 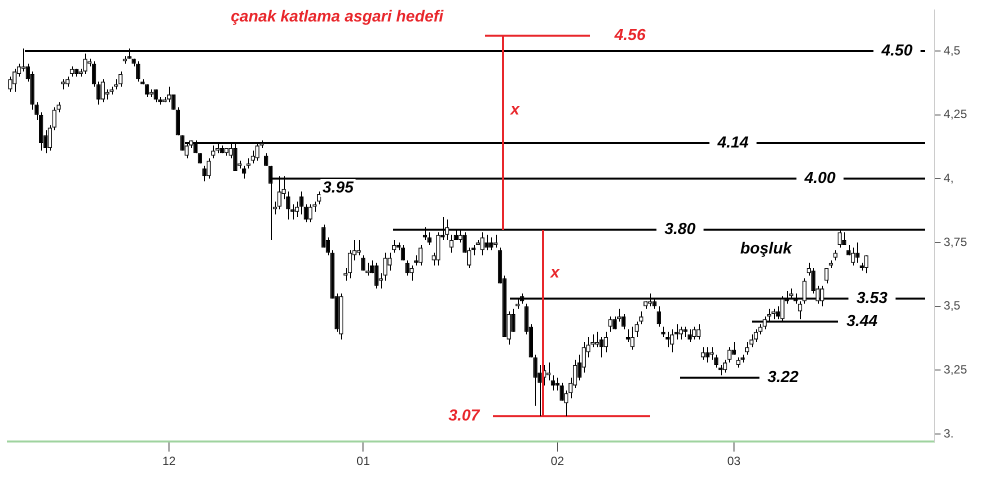 I want to click on y-tick-label: 3., so click(x=949, y=433).